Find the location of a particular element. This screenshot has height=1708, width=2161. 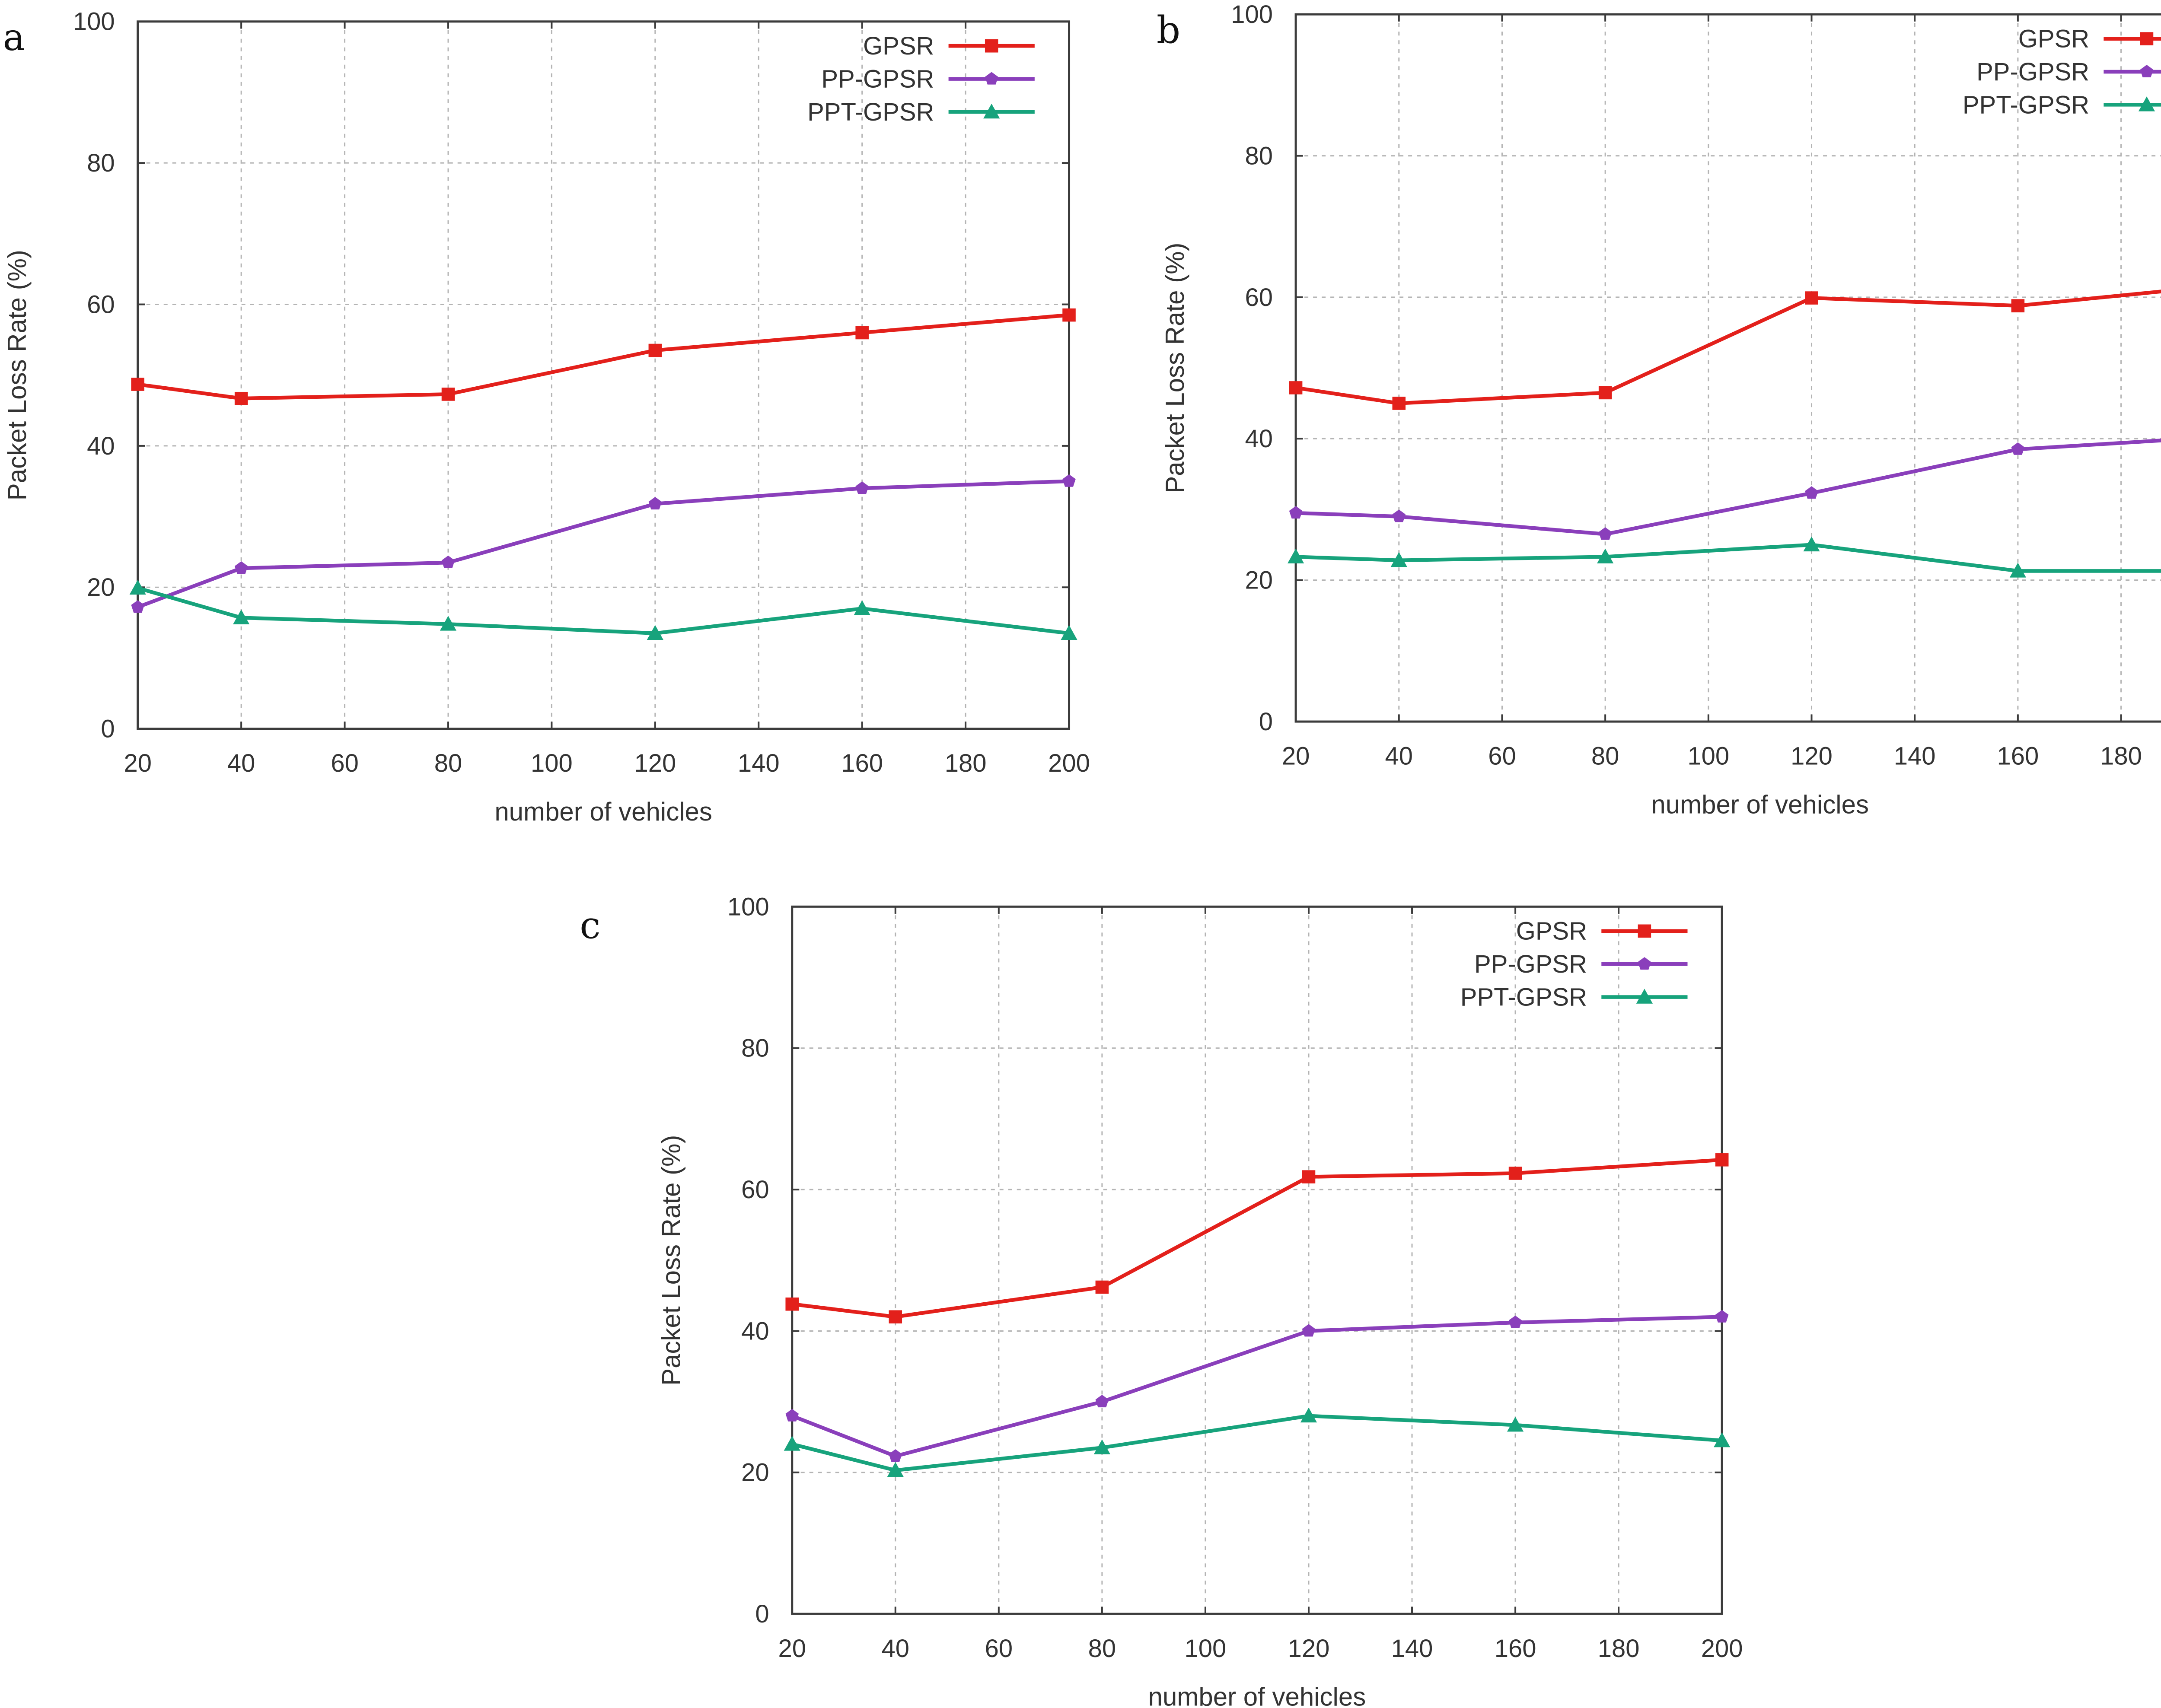

series-pp-gpsr is located at coordinates (603, 543).